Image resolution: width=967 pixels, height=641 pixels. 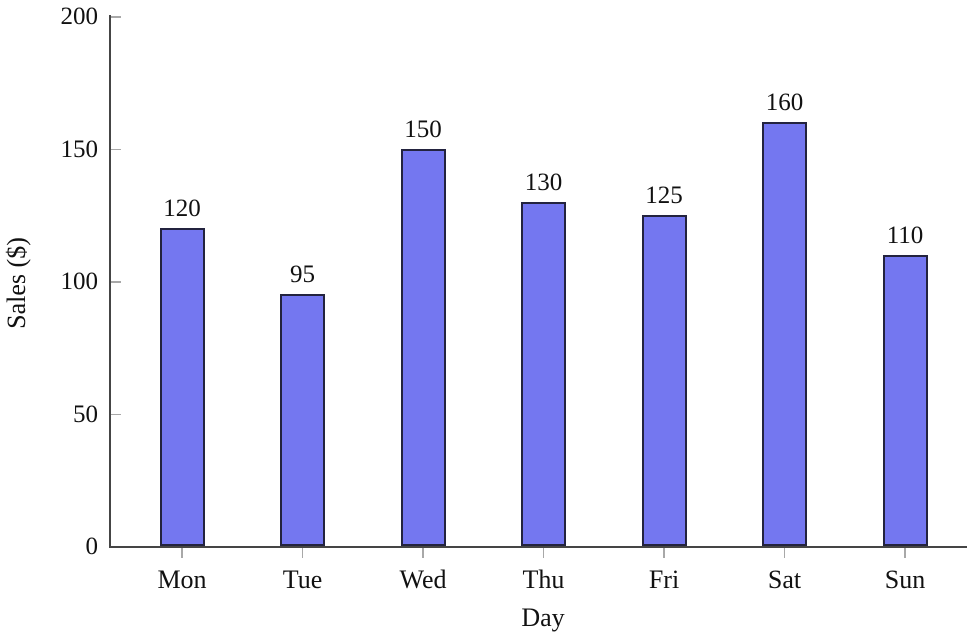 What do you see at coordinates (92, 546) in the screenshot?
I see `y-tick-label: 0` at bounding box center [92, 546].